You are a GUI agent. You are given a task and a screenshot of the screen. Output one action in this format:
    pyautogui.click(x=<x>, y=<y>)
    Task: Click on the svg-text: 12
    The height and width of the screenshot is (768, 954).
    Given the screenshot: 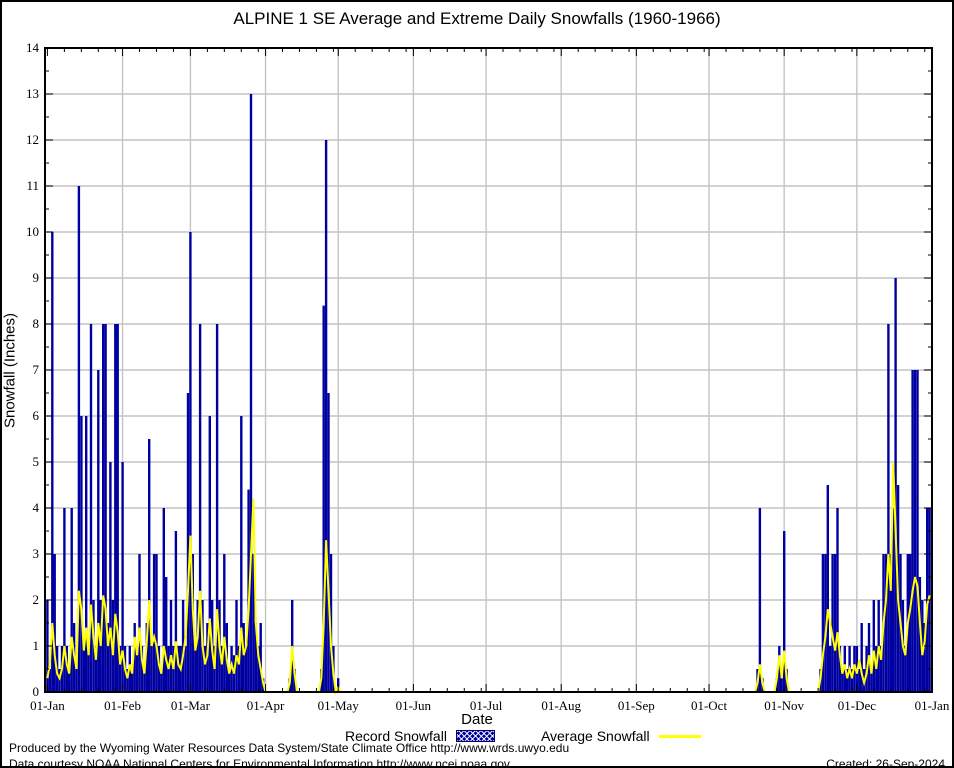 What is the action you would take?
    pyautogui.click(x=32, y=139)
    